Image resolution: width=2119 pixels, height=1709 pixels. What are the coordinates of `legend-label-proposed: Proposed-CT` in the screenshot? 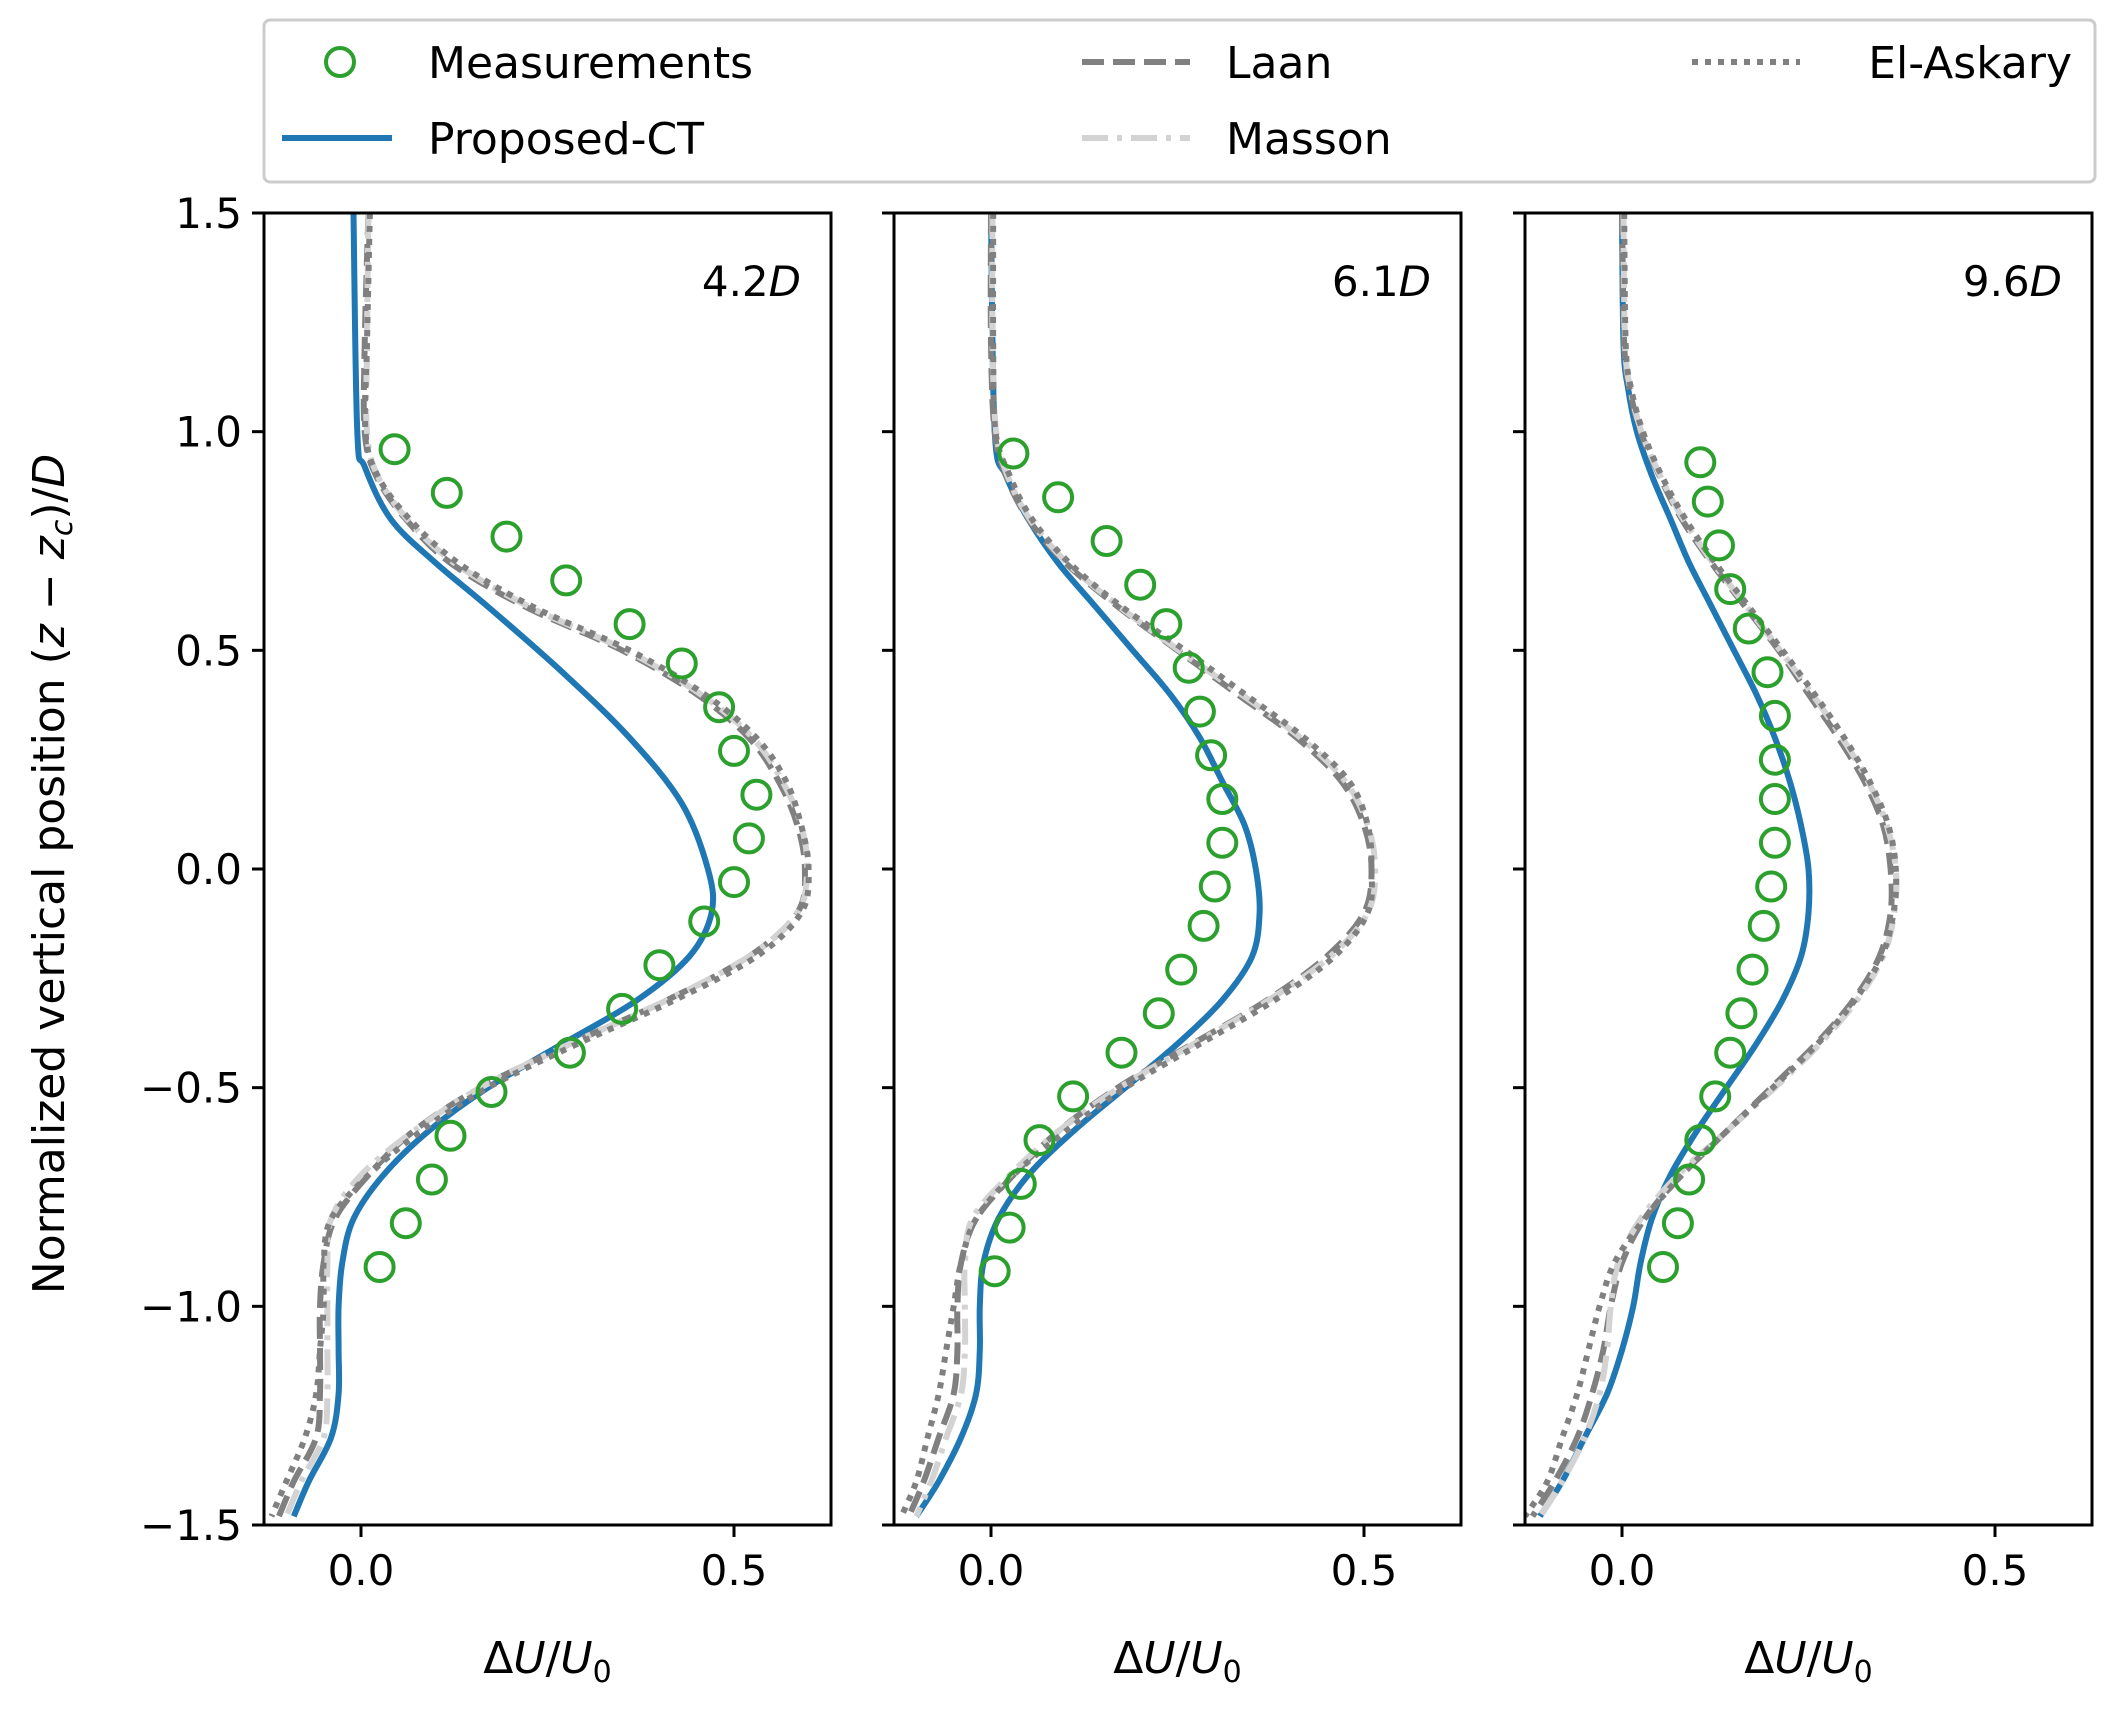 It's located at (566, 139).